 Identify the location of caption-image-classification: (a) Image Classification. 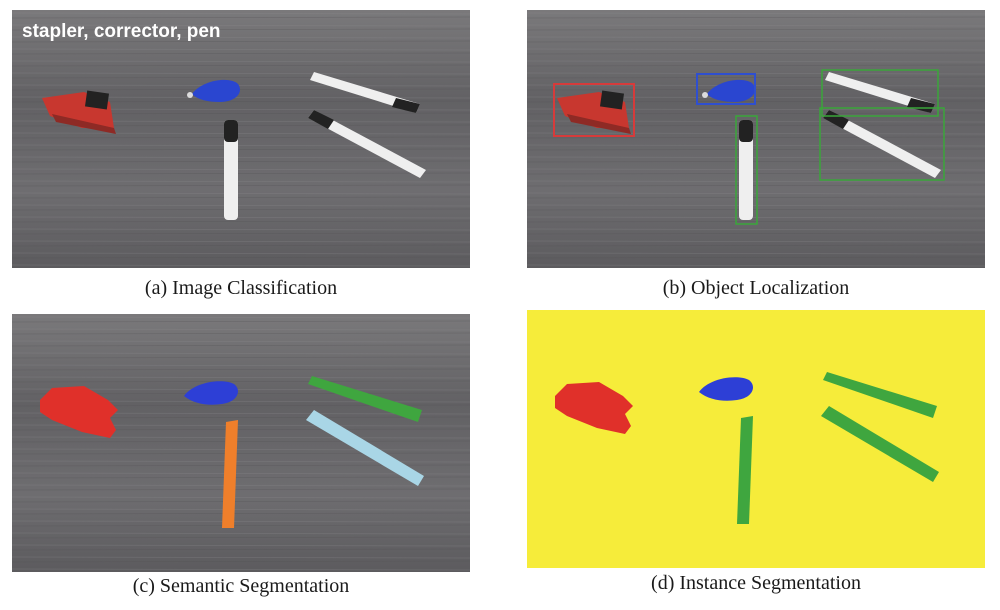
(241, 288).